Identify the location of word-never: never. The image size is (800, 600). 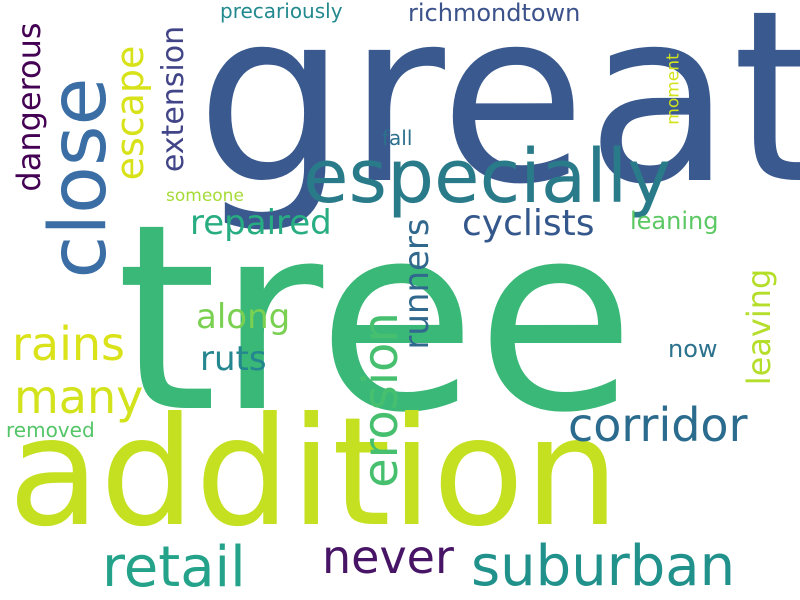
(388, 557).